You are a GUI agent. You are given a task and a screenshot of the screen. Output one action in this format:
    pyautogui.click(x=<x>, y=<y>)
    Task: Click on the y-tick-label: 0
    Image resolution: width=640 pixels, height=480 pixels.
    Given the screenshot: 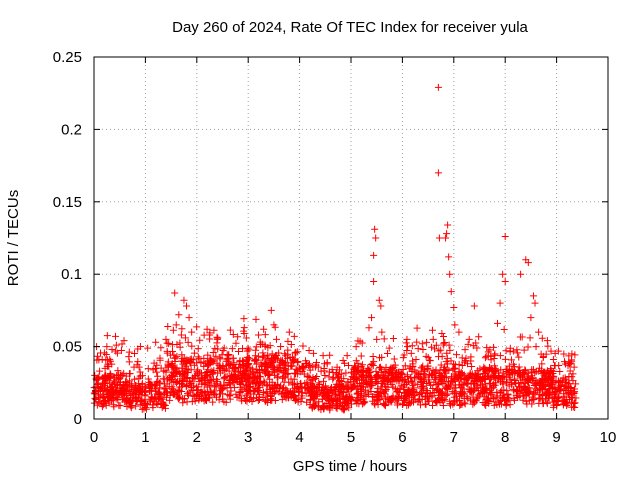 What is the action you would take?
    pyautogui.click(x=78, y=419)
    